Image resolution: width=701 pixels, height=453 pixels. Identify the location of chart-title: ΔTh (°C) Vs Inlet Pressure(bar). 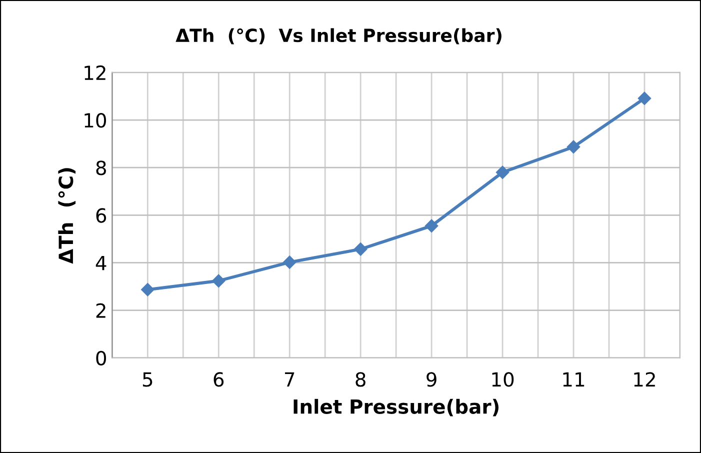
(339, 36).